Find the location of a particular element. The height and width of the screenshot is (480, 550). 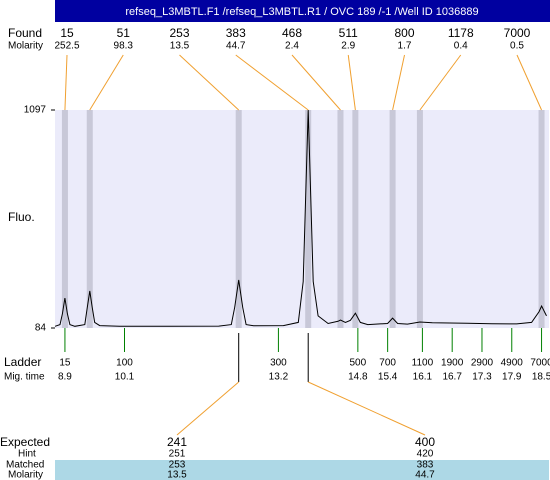

found-molarity: 0.4 is located at coordinates (461, 46).